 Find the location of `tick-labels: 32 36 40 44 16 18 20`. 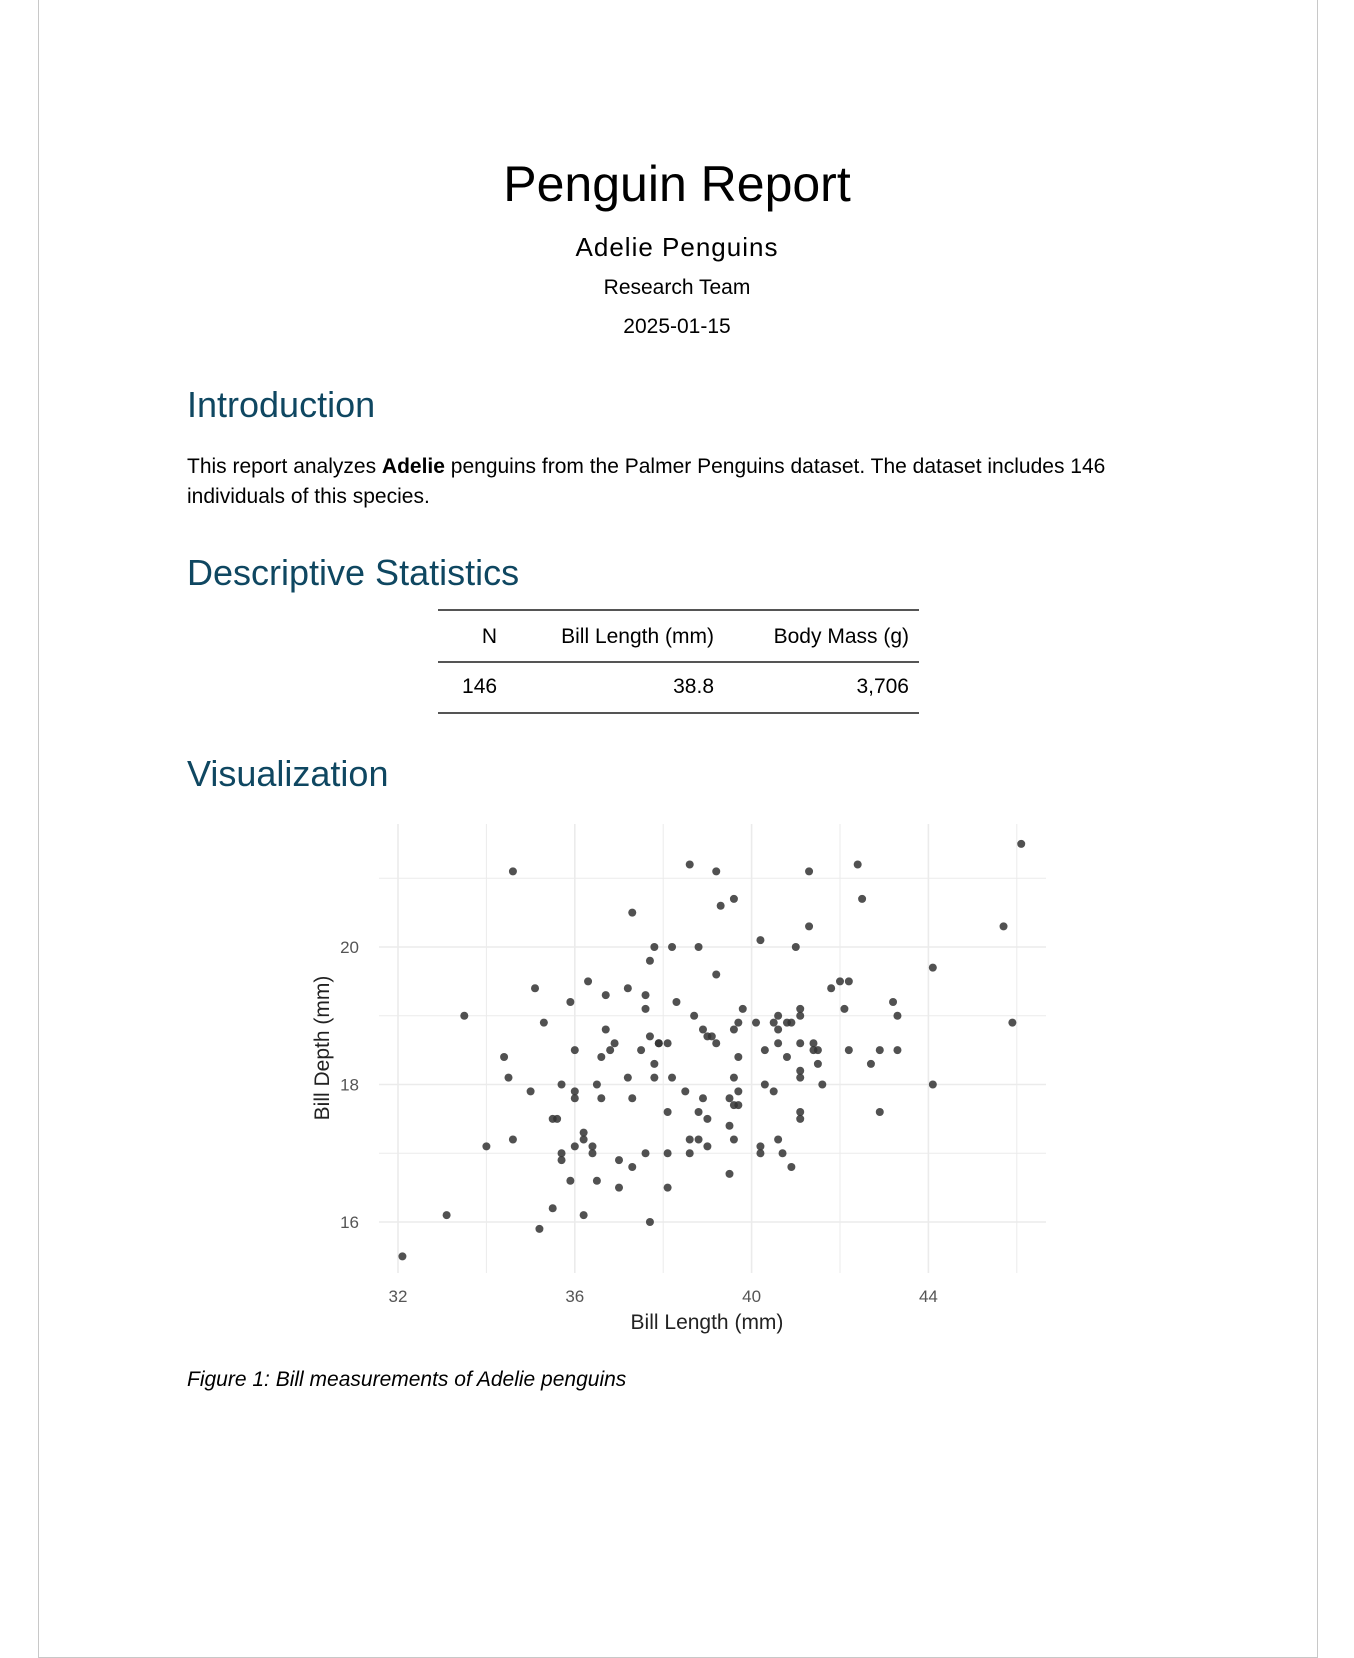

tick-labels: 32 36 40 44 16 18 20 is located at coordinates (639, 1122).